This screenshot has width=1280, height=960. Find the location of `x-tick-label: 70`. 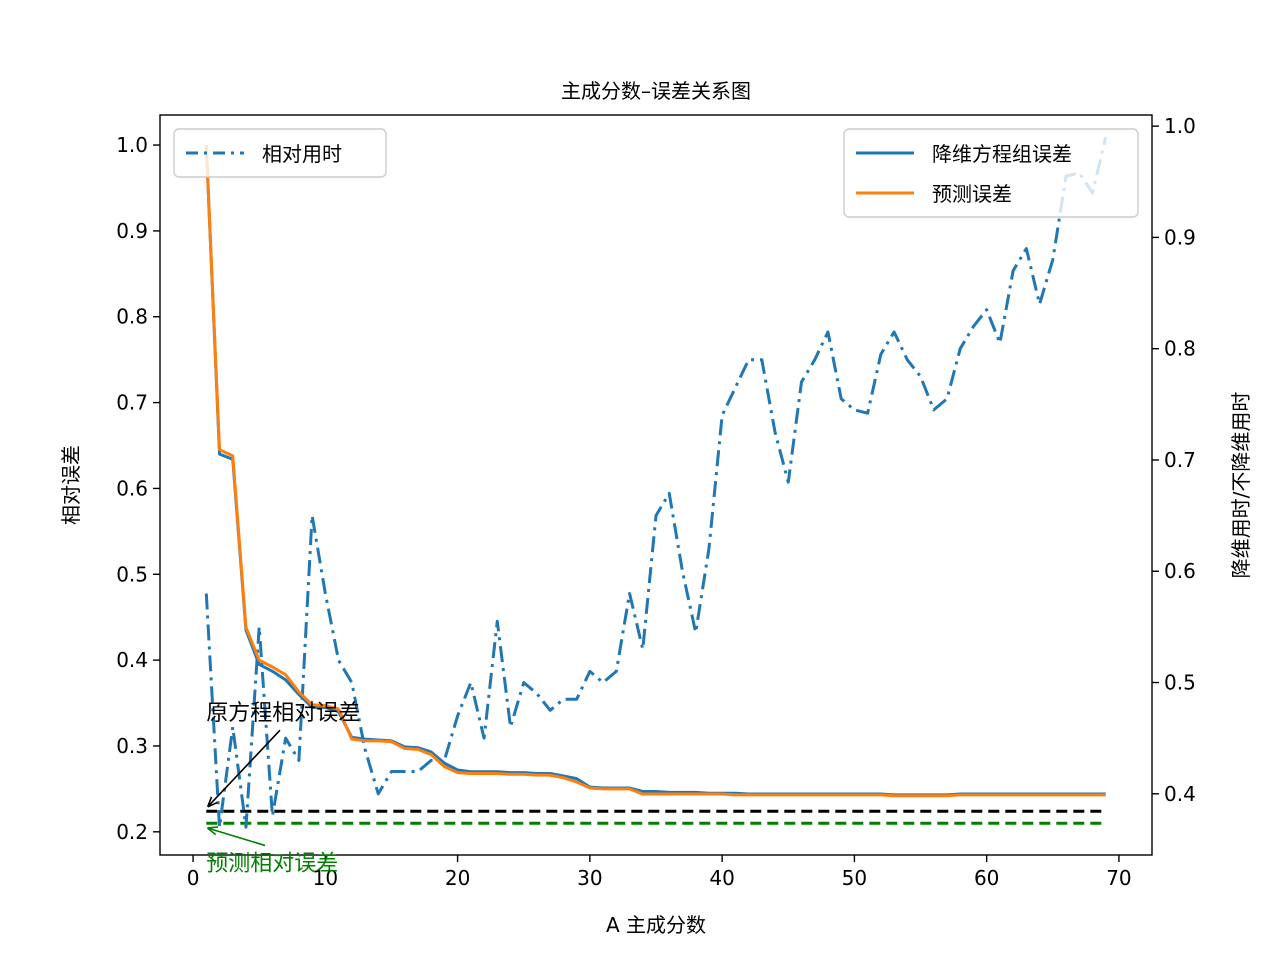

x-tick-label: 70 is located at coordinates (1118, 878).